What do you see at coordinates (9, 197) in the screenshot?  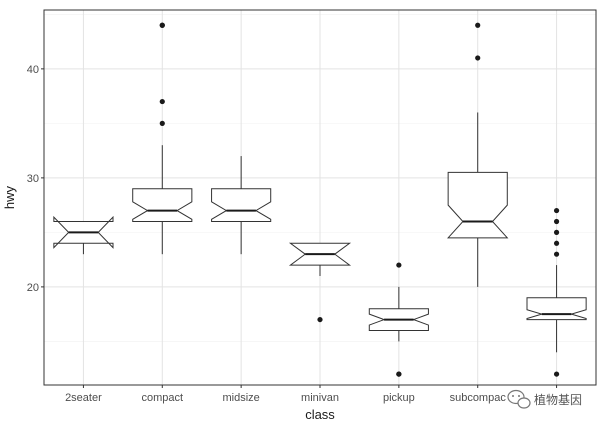 I see `y-axis-title: hwy` at bounding box center [9, 197].